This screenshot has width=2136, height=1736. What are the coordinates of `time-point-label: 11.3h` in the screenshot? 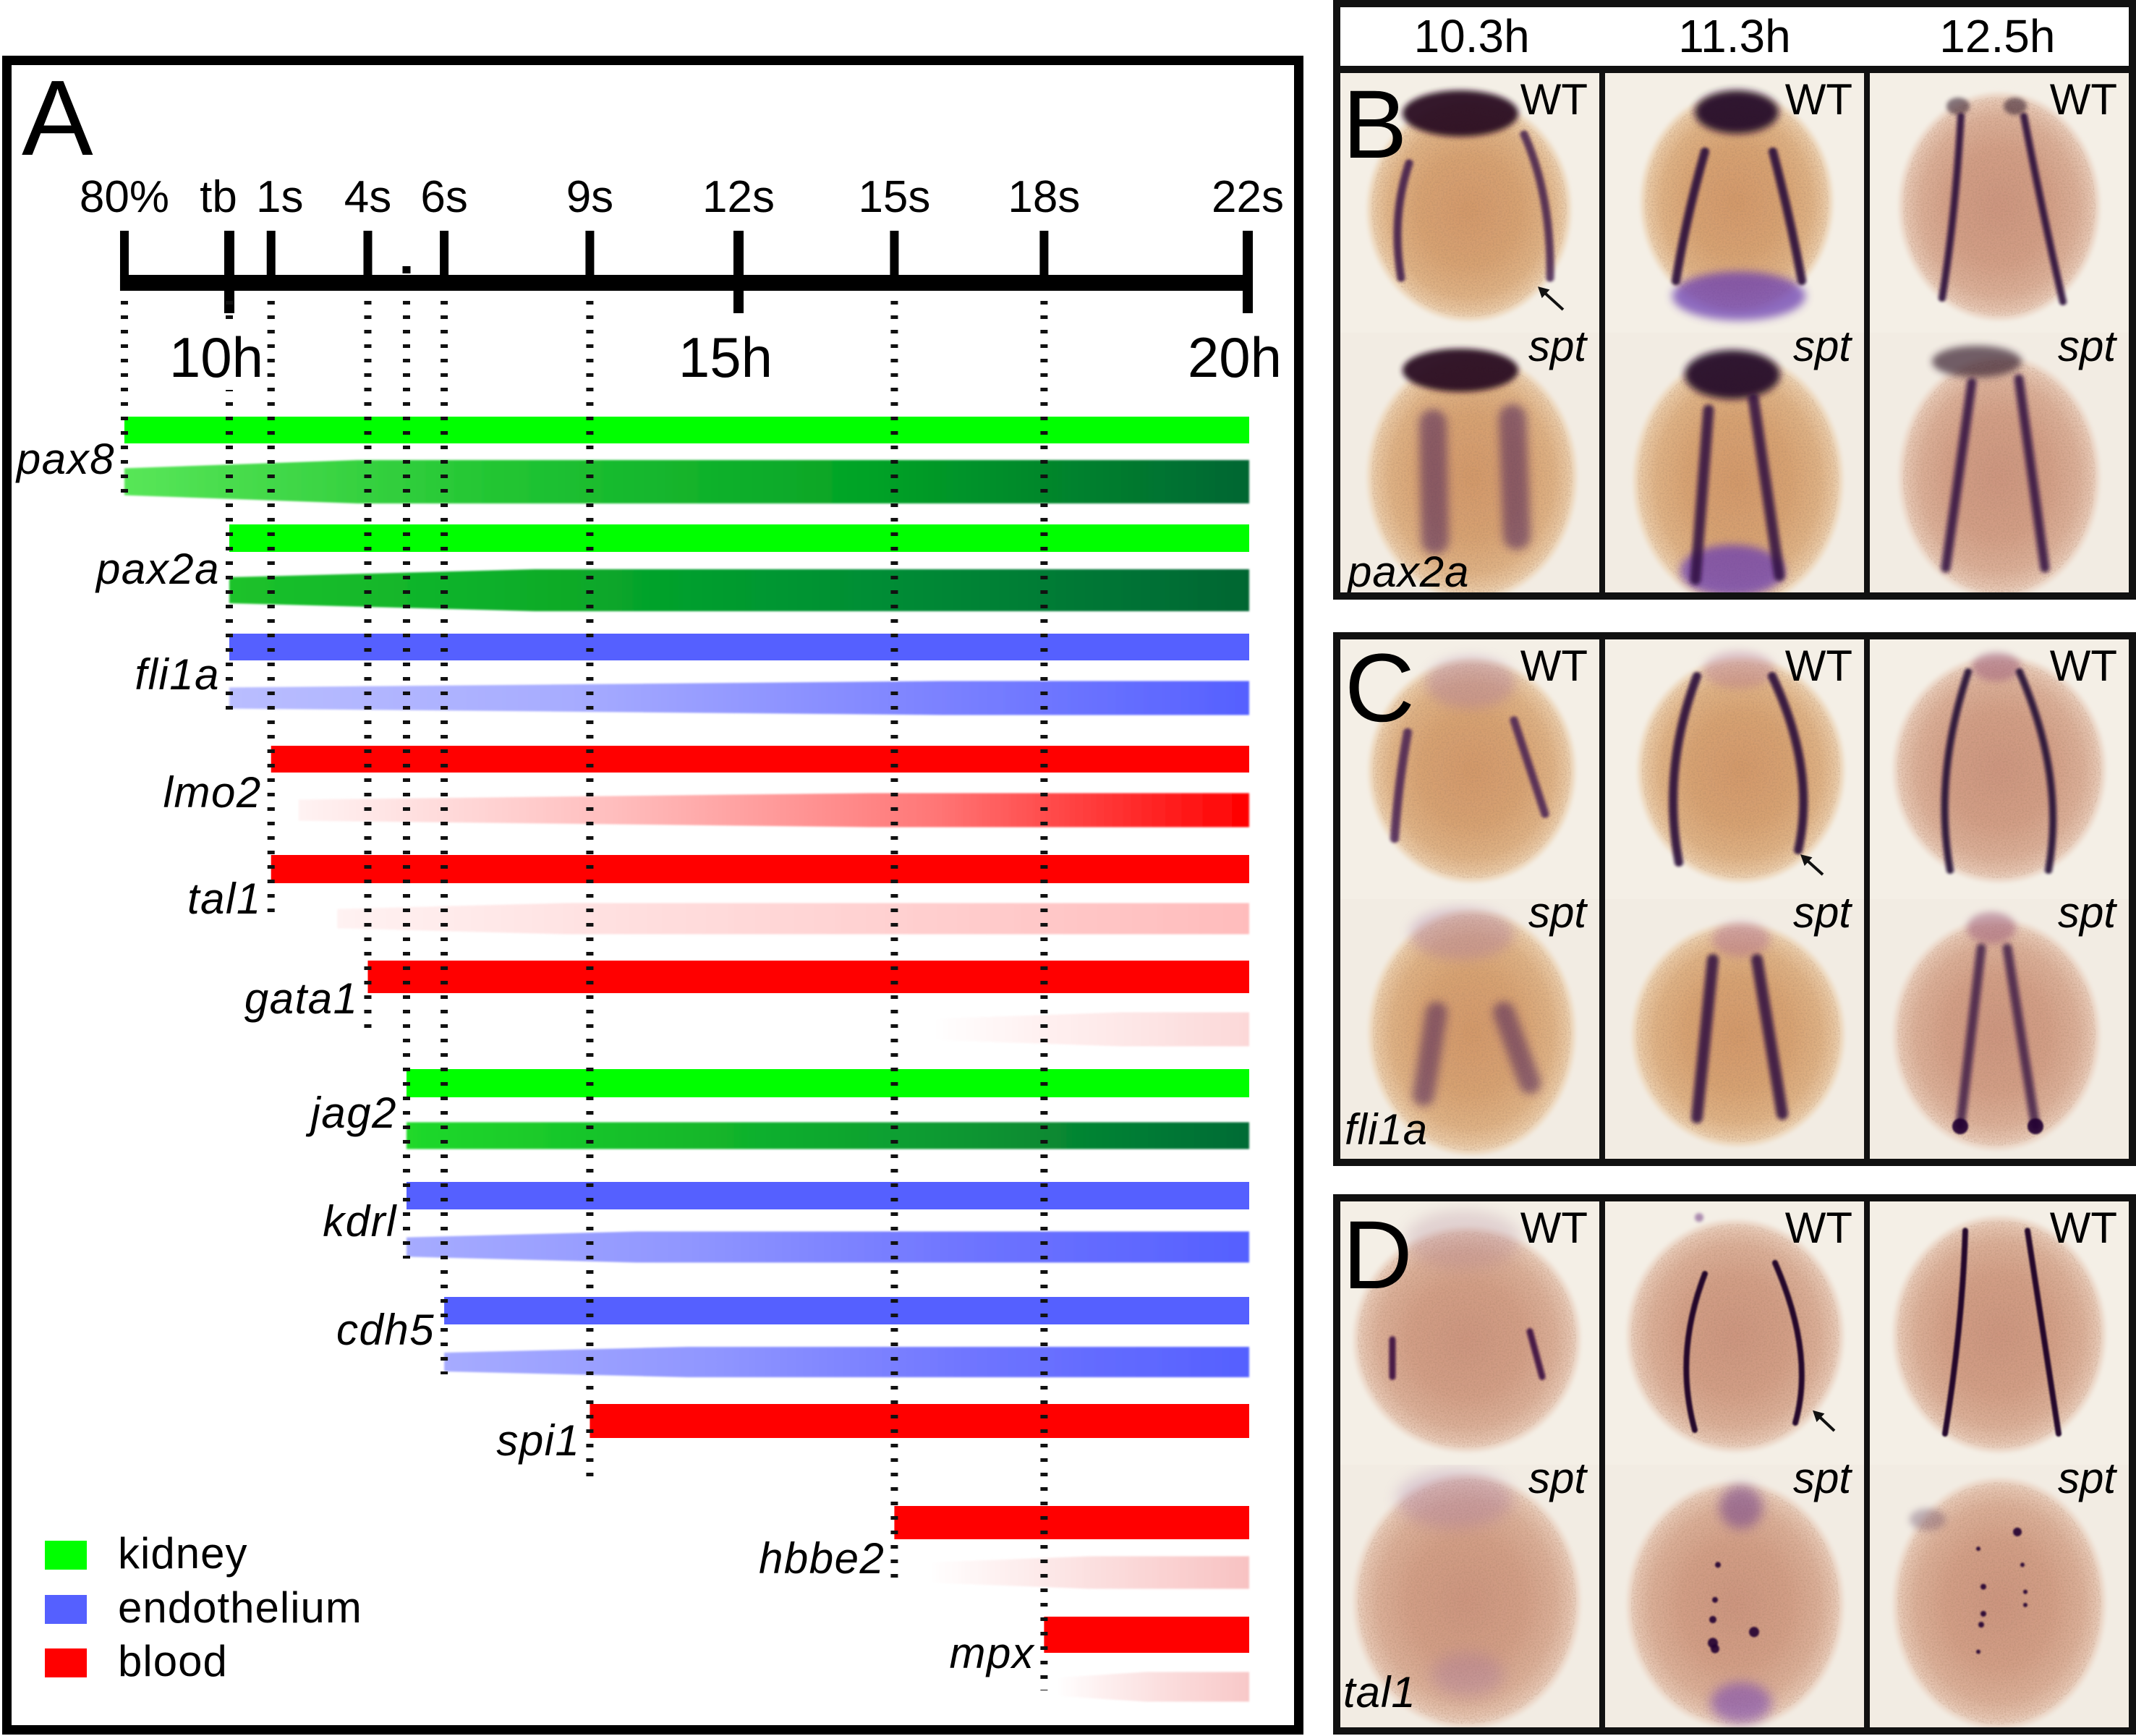 It's located at (1735, 36).